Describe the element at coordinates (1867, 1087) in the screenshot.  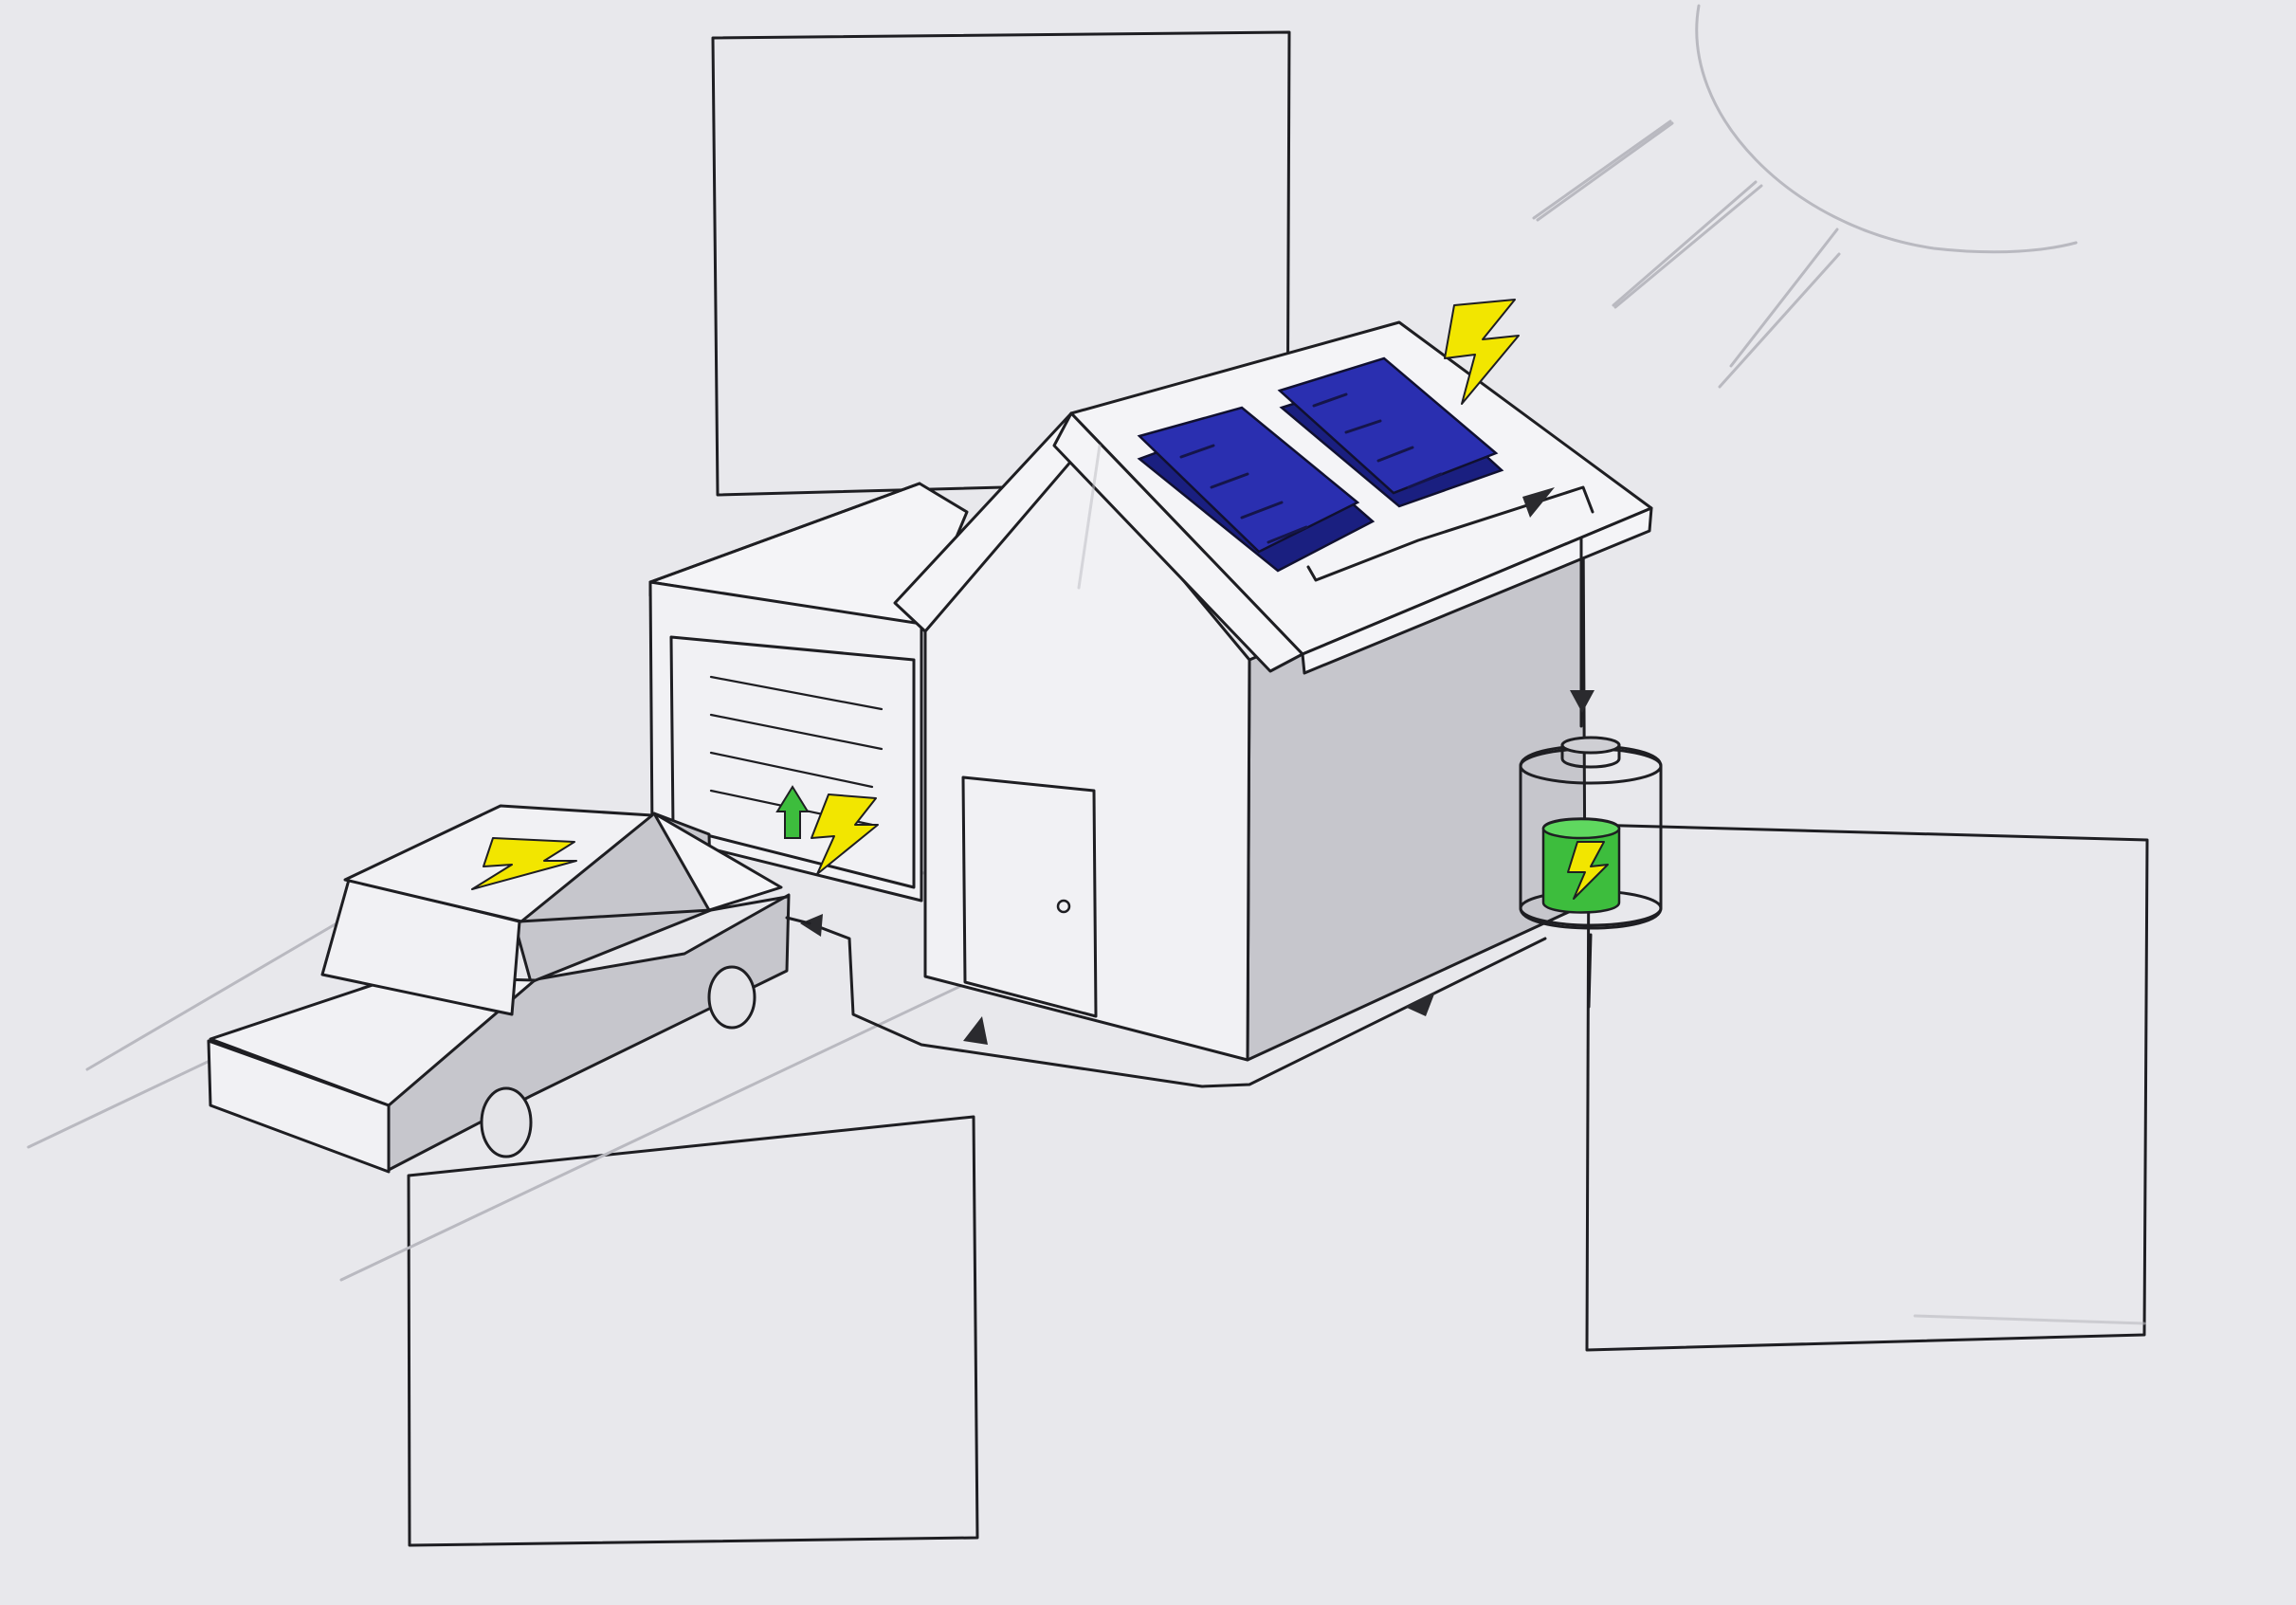
I see `empty-frame-right` at that location.